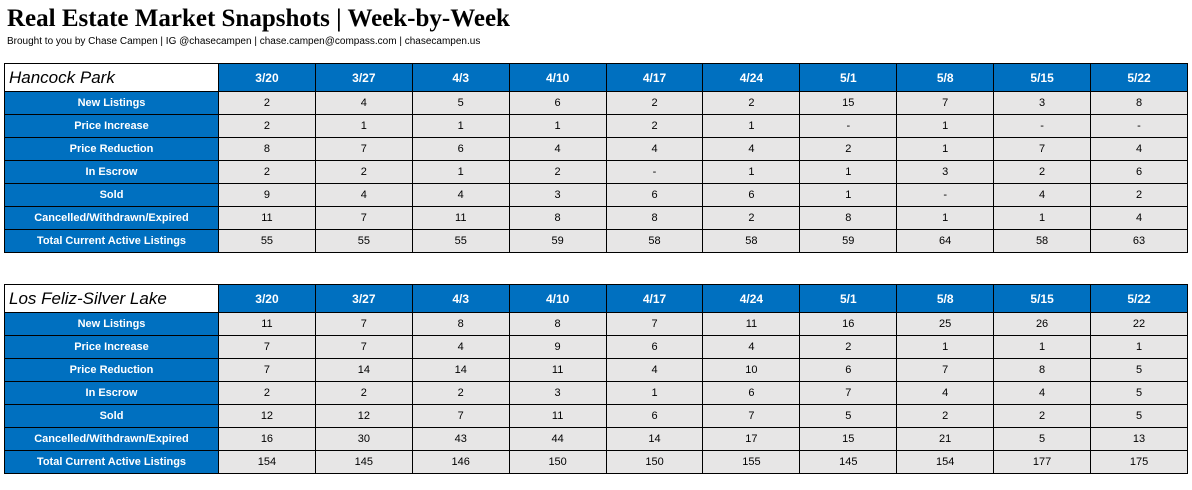 The width and height of the screenshot is (1192, 490). Describe the element at coordinates (460, 298) in the screenshot. I see `week-date-header: 4/3` at that location.